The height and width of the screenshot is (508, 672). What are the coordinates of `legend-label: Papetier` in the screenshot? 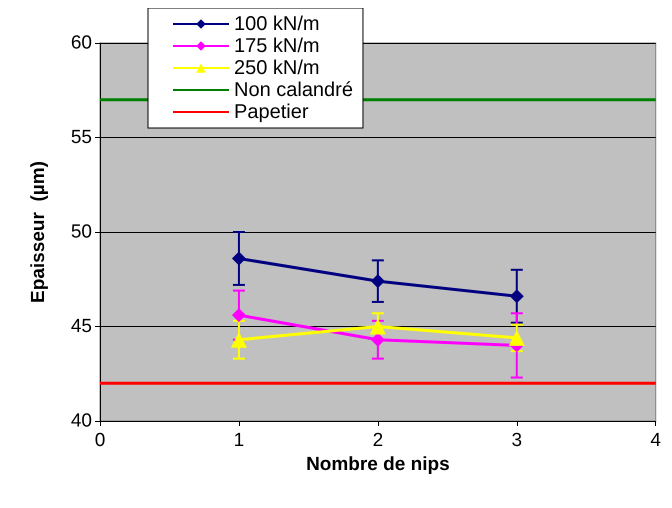 It's located at (271, 112).